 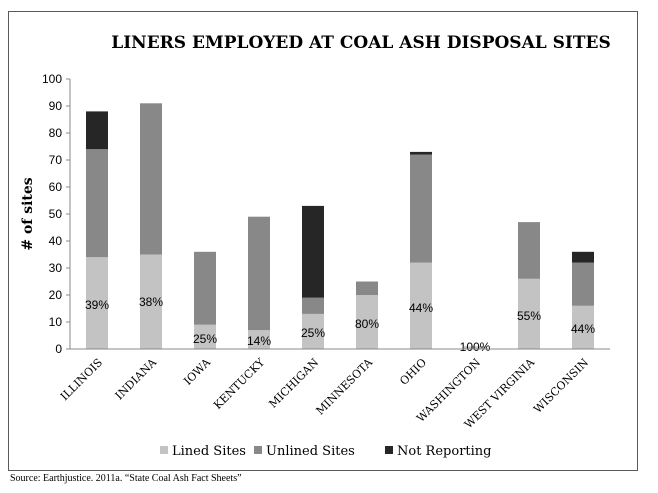 What do you see at coordinates (313, 251) in the screenshot?
I see `bar-not-reporting-michigan` at bounding box center [313, 251].